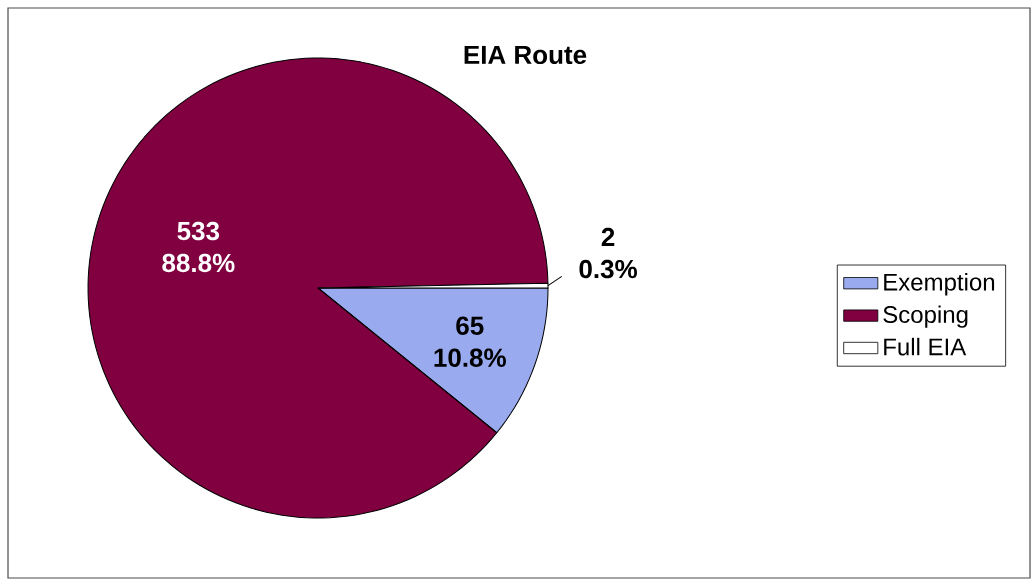 This screenshot has width=1031, height=579. Describe the element at coordinates (198, 247) in the screenshot. I see `data-label: 533 88.8%` at that location.